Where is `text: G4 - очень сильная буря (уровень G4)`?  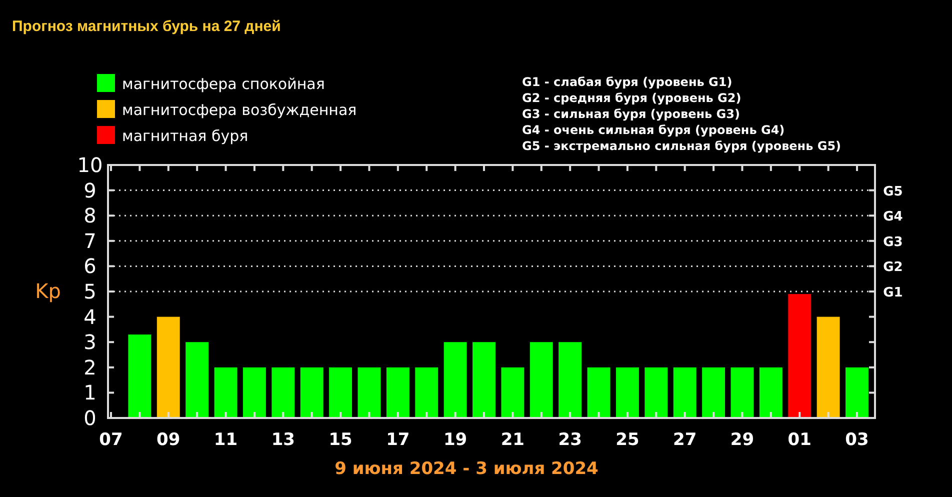 text: G4 - очень сильная буря (уровень G4) is located at coordinates (653, 130).